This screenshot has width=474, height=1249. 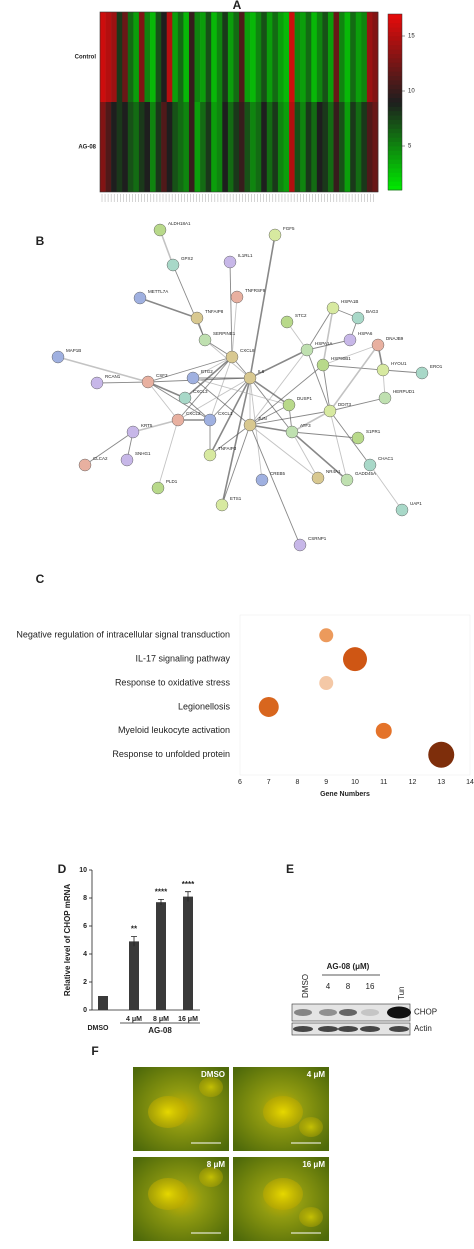 What do you see at coordinates (345, 794) in the screenshot?
I see `x-axis-title: Gene Numbers` at bounding box center [345, 794].